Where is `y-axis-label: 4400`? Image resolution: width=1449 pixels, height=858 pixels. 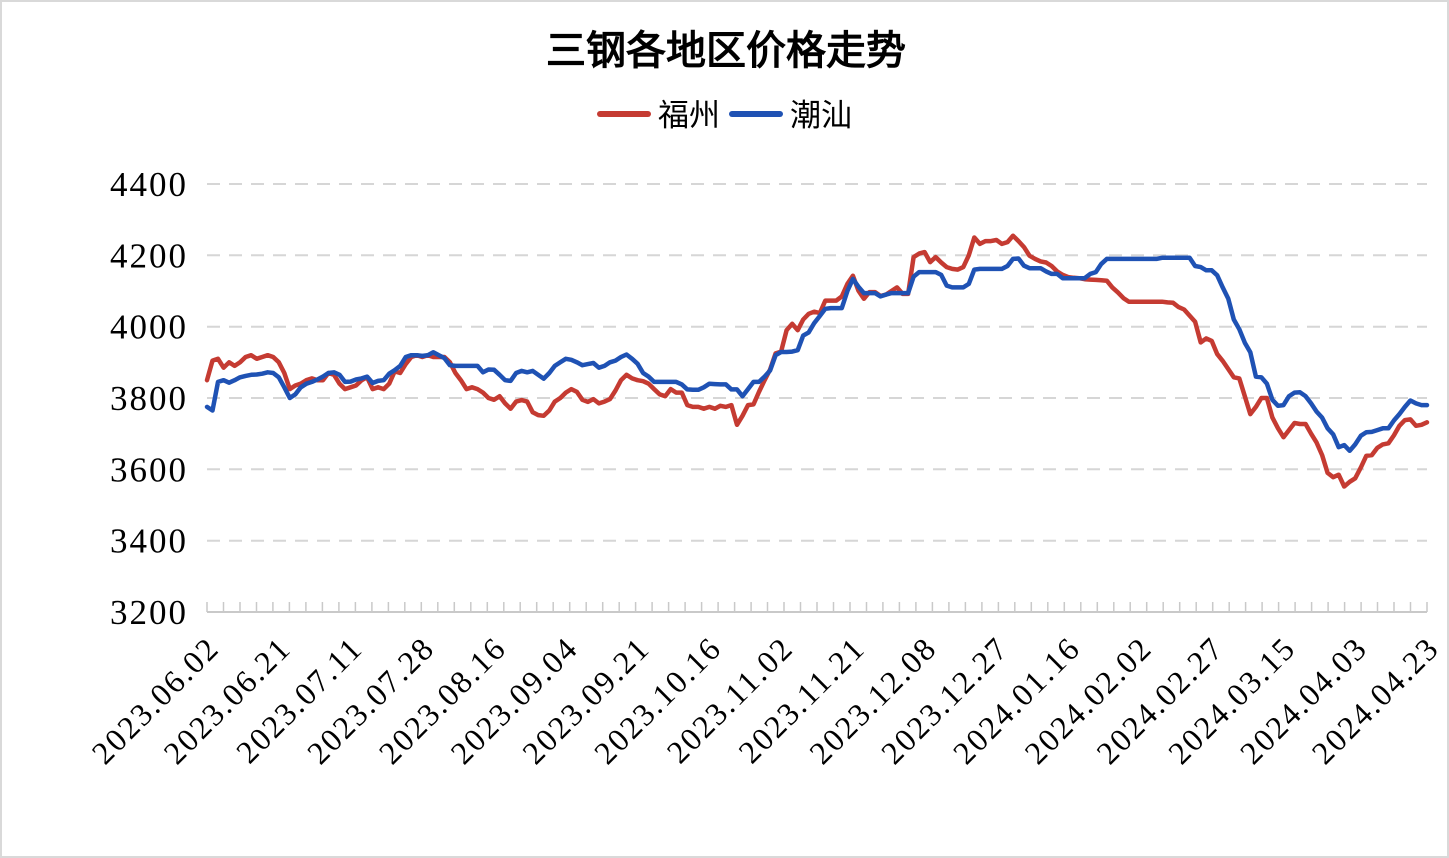
y-axis-label: 4400 is located at coordinates (149, 184).